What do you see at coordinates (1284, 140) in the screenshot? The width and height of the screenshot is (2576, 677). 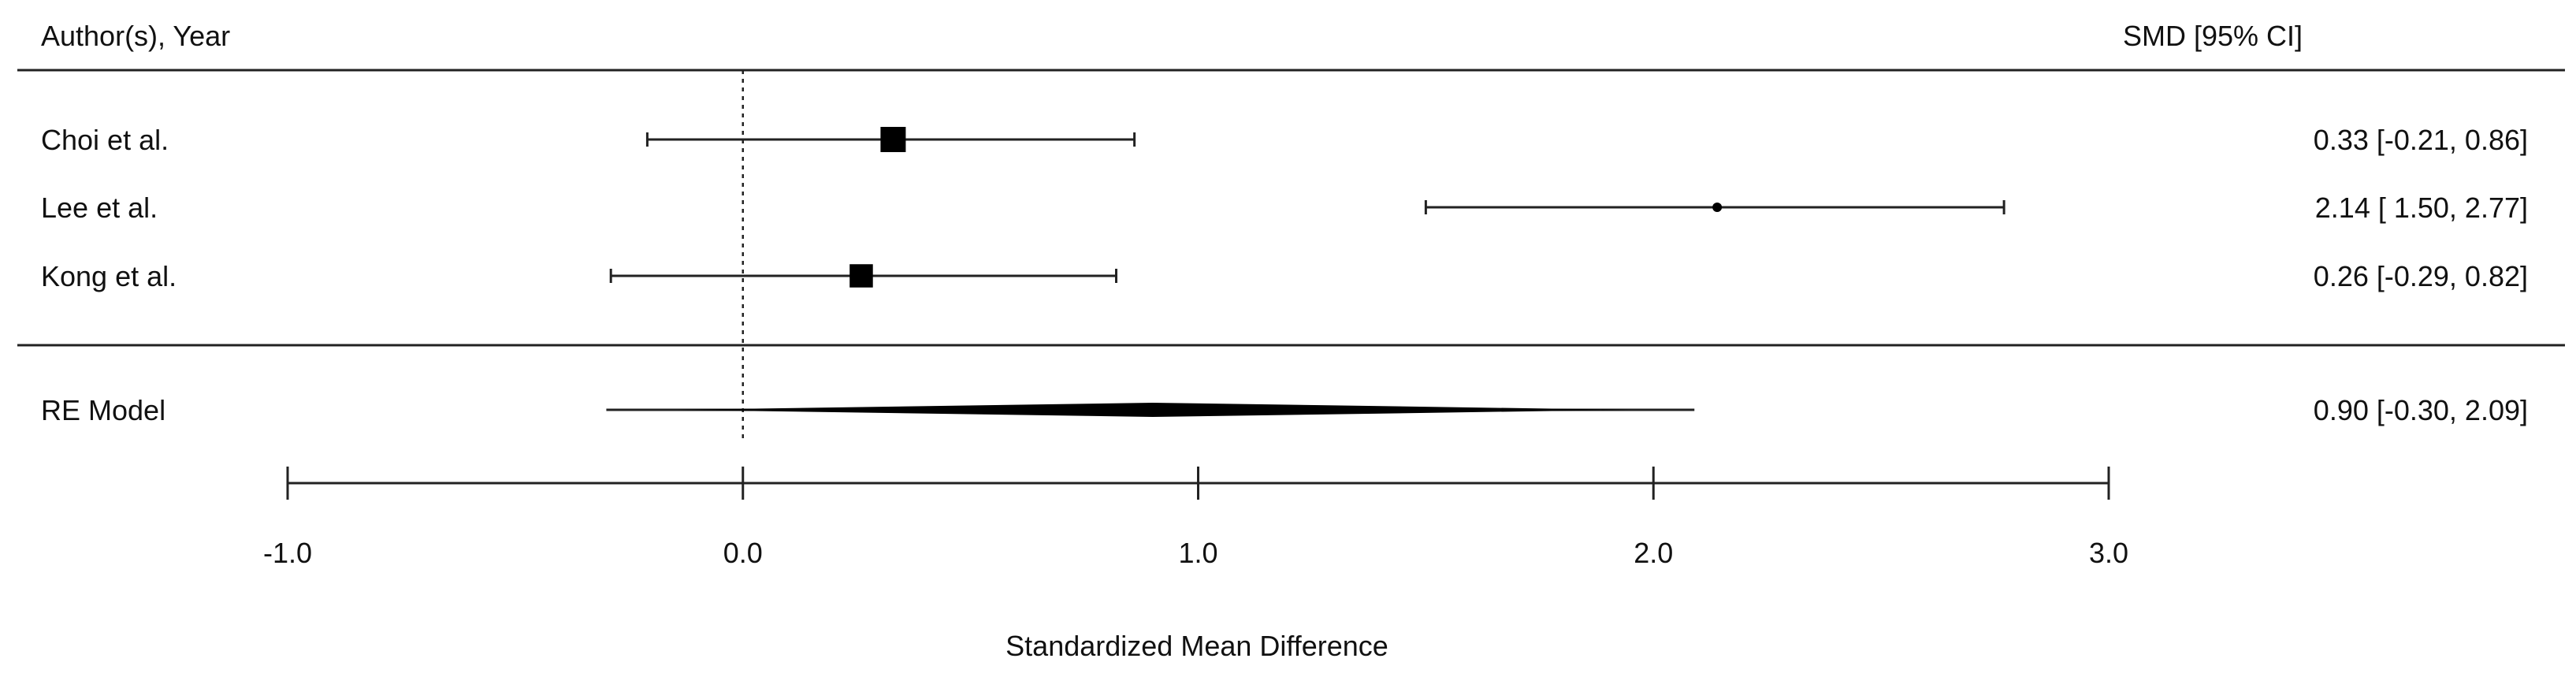 I see `study-row: Choi et al. 0.33 [-0.21, 0.86]` at bounding box center [1284, 140].